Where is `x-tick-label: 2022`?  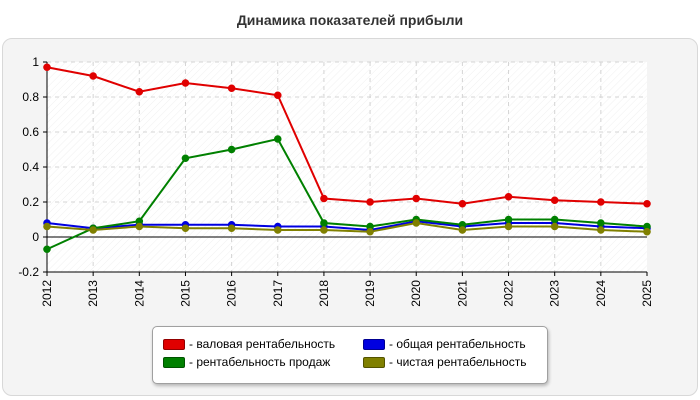
x-tick-label: 2022 is located at coordinates (509, 293).